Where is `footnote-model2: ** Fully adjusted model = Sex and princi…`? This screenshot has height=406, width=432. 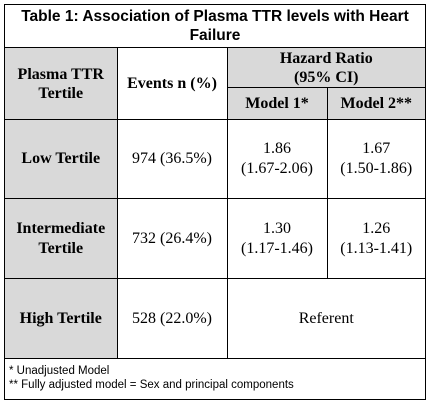
footnote-model2: ** Fully adjusted model = Sex and princi… is located at coordinates (151, 385).